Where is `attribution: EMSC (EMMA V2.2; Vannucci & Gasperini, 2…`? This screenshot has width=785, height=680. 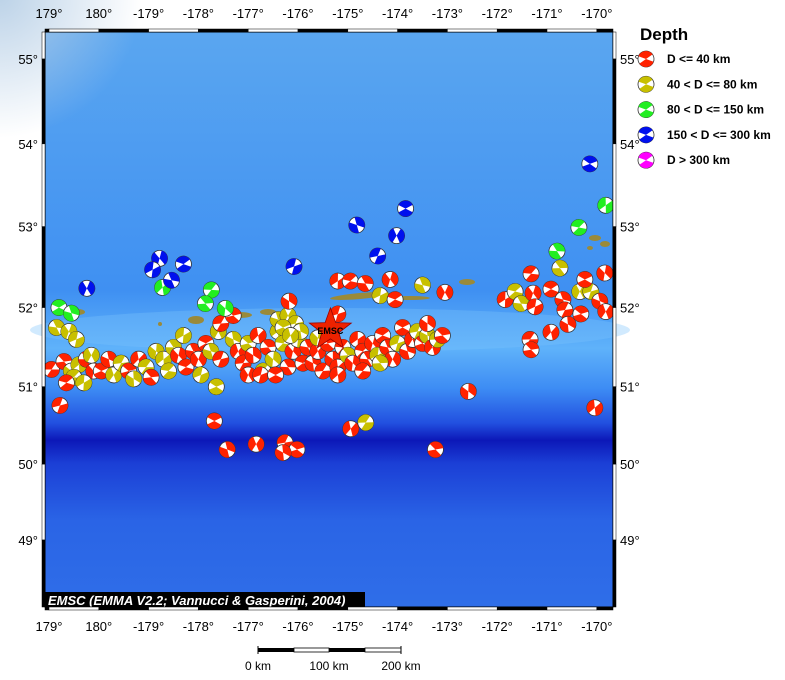 attribution: EMSC (EMMA V2.2; Vannucci & Gasperini, 2… is located at coordinates (196, 600).